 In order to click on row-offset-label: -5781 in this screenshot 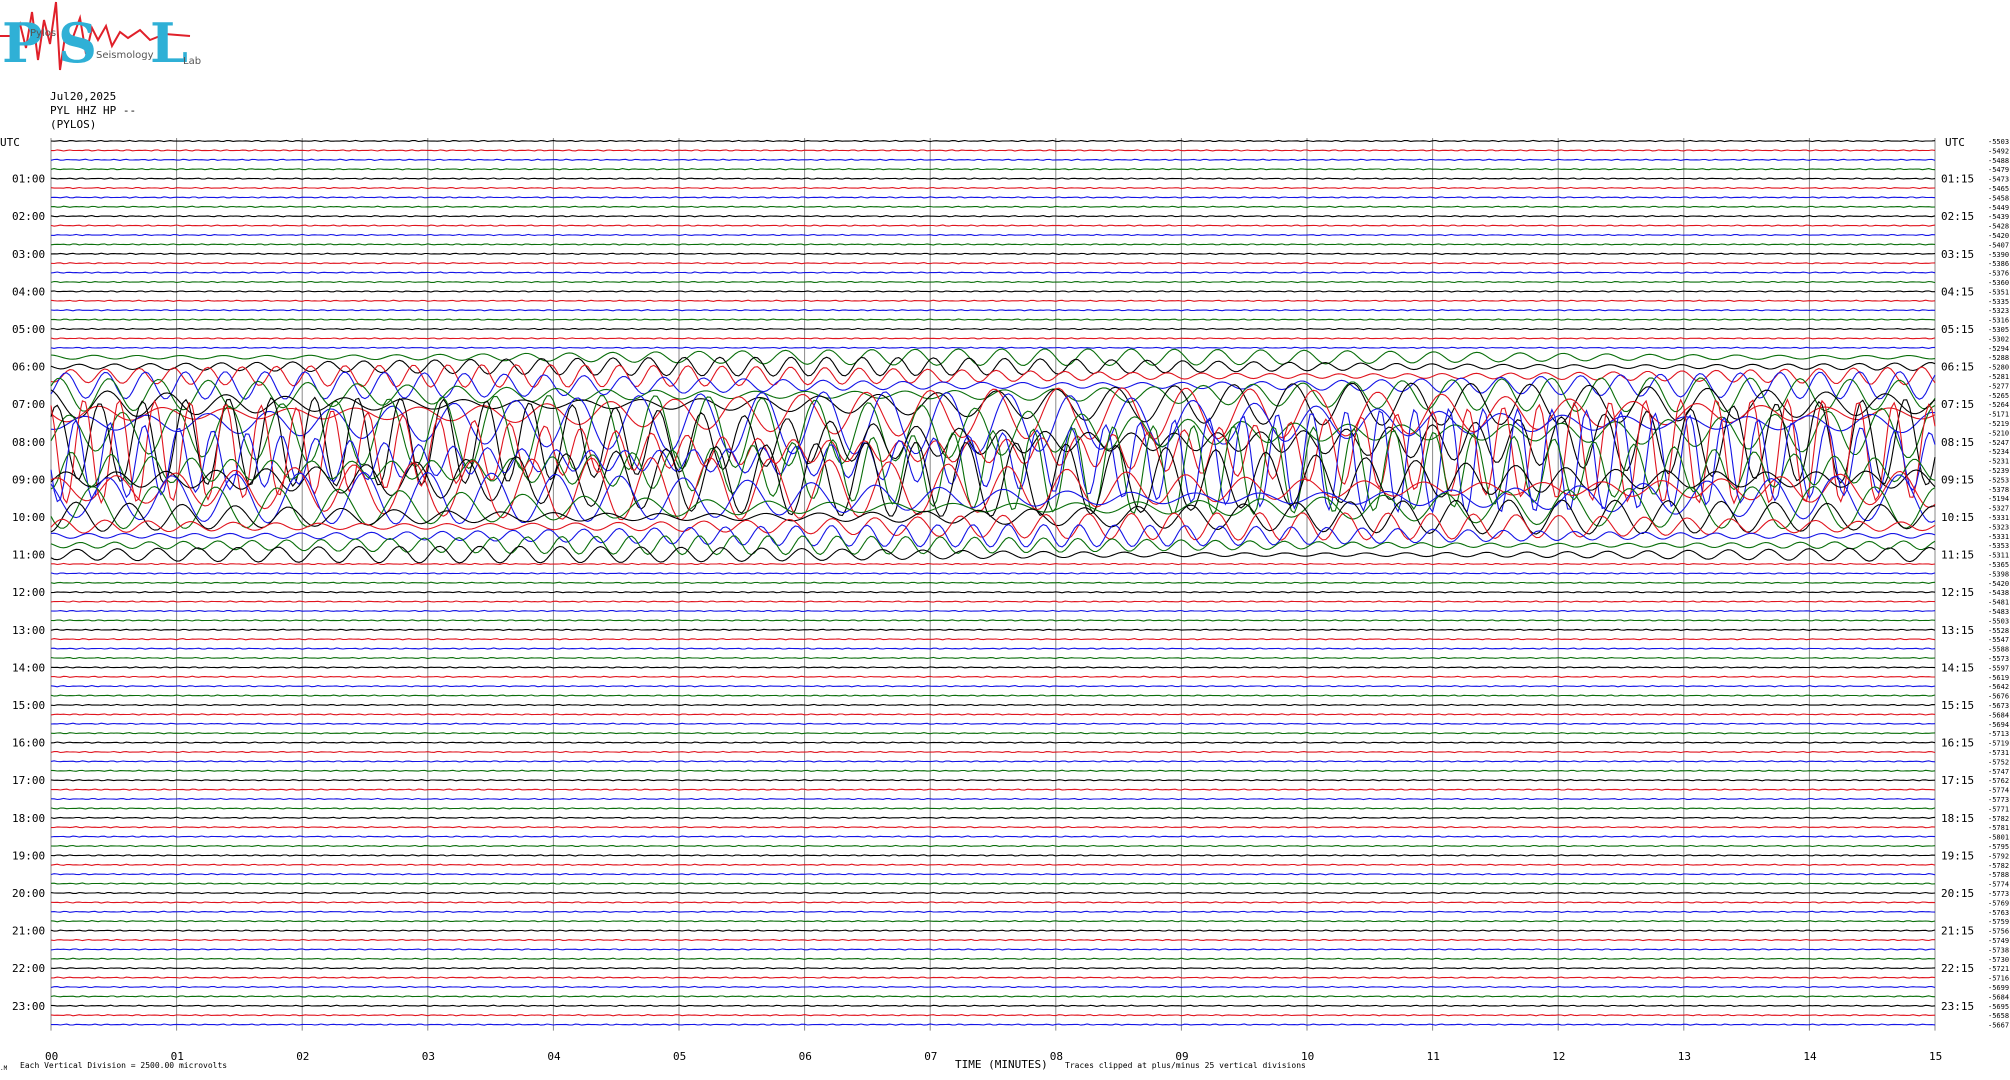, I will do `click(1998, 828)`.